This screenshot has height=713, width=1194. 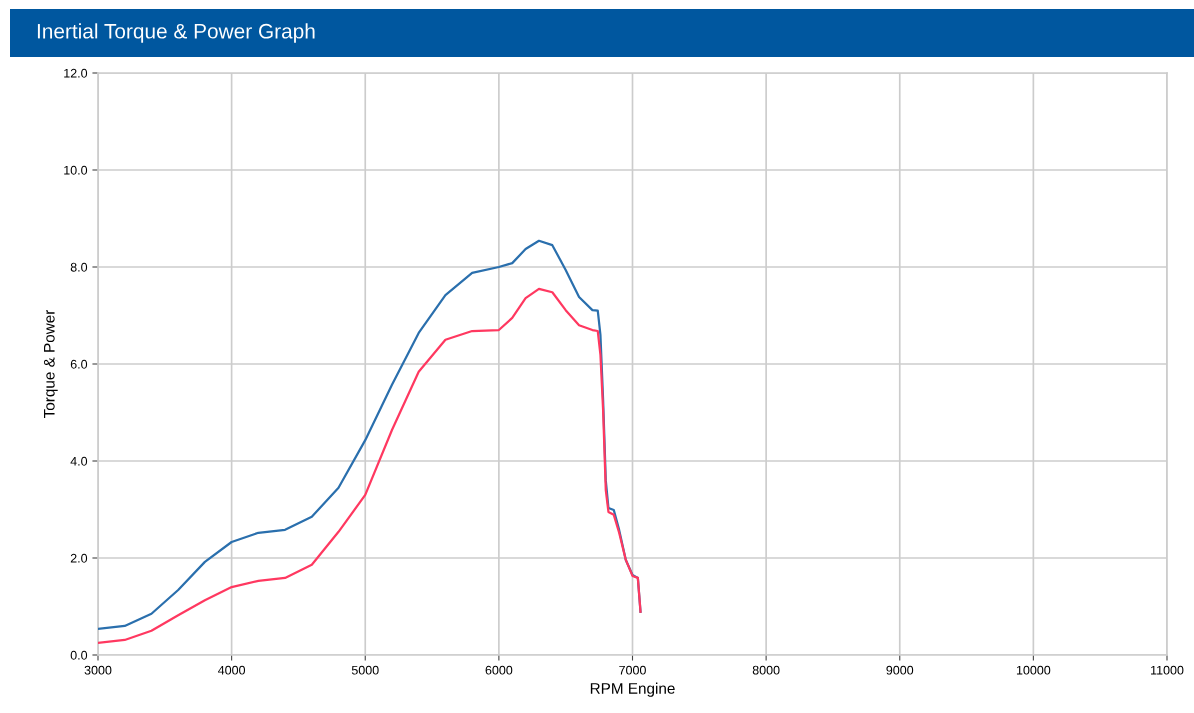 I want to click on x-tick-label: 8000, so click(x=766, y=670).